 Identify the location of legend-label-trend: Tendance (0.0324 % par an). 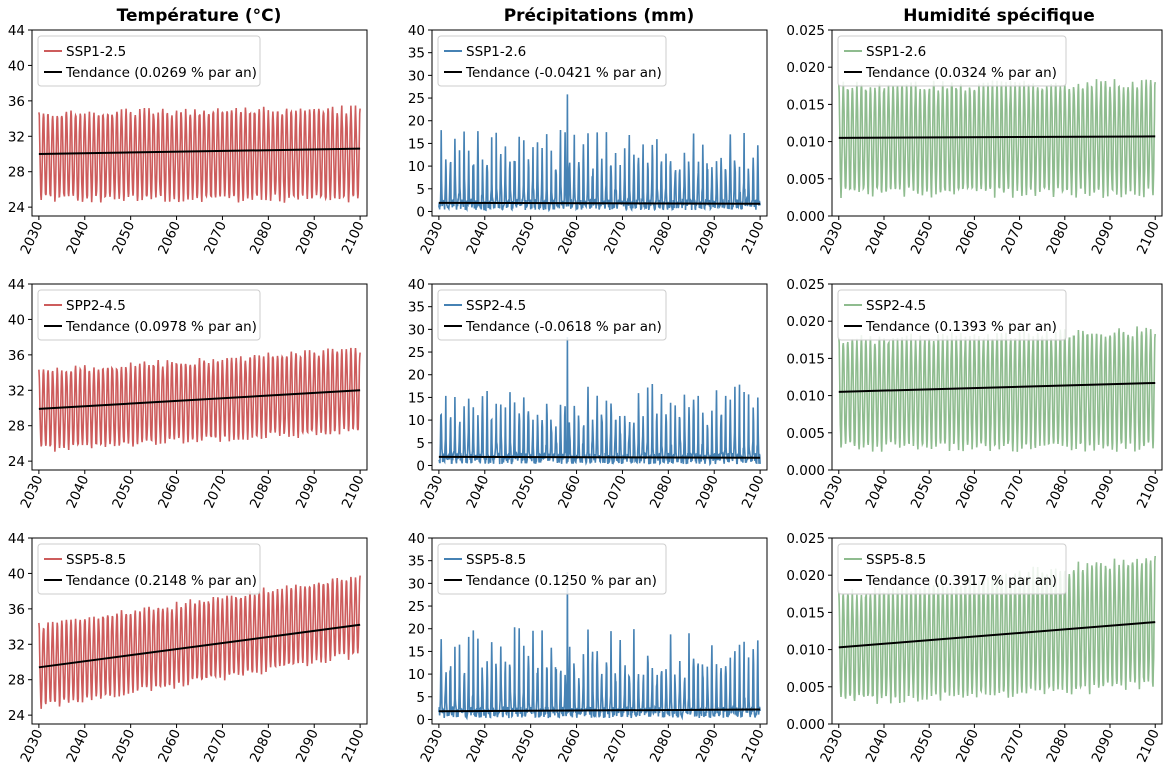
(961, 73).